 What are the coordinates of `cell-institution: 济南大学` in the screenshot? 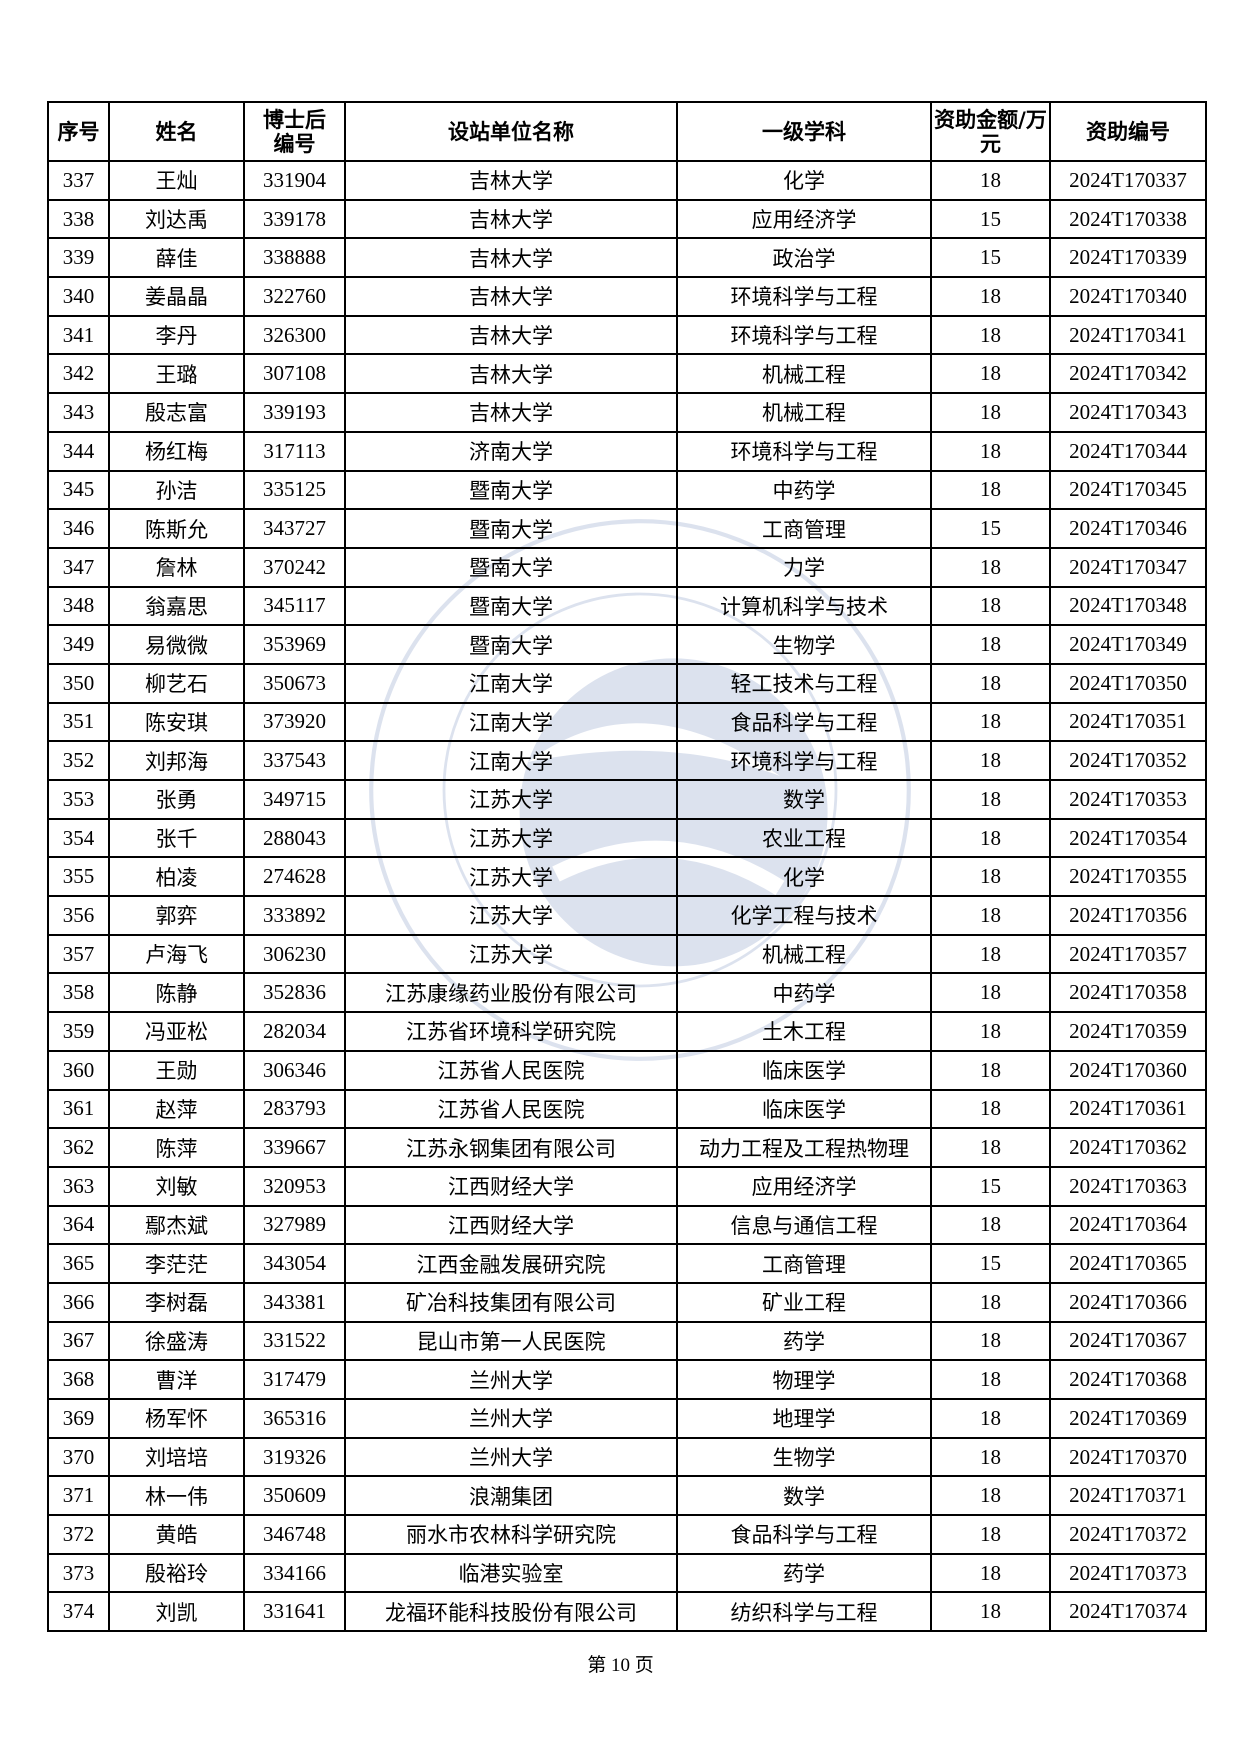 It's located at (511, 451).